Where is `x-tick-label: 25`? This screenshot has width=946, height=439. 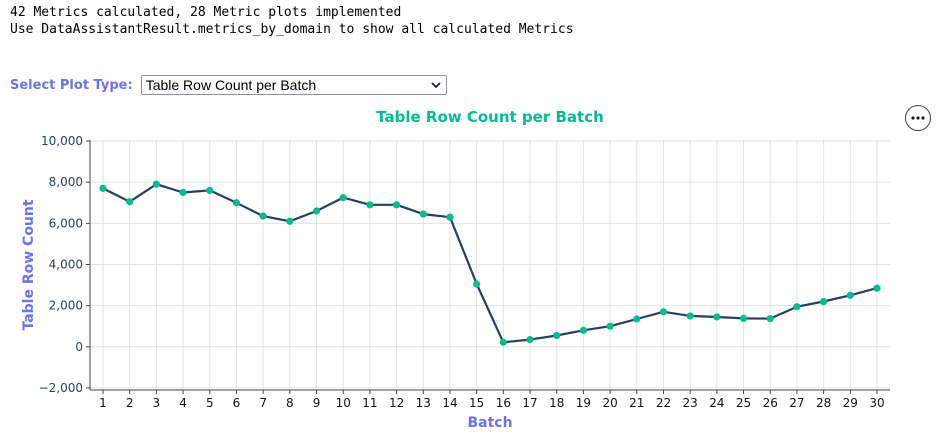 x-tick-label: 25 is located at coordinates (743, 403).